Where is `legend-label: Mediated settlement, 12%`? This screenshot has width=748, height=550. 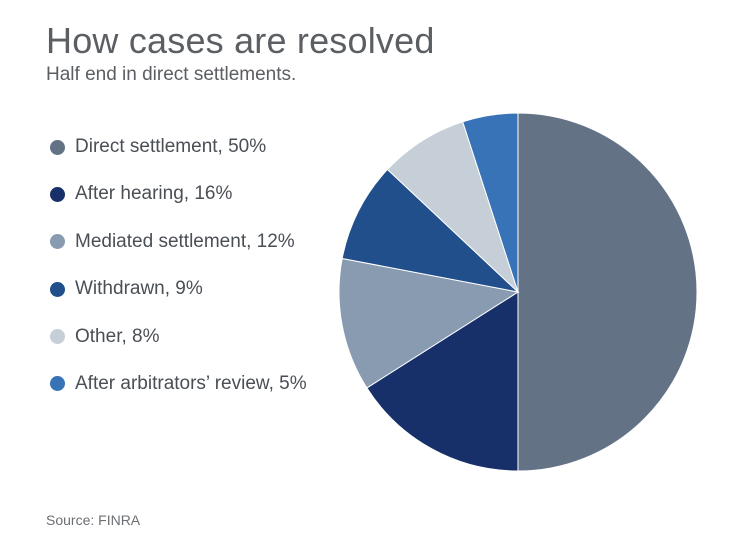 legend-label: Mediated settlement, 12% is located at coordinates (185, 241).